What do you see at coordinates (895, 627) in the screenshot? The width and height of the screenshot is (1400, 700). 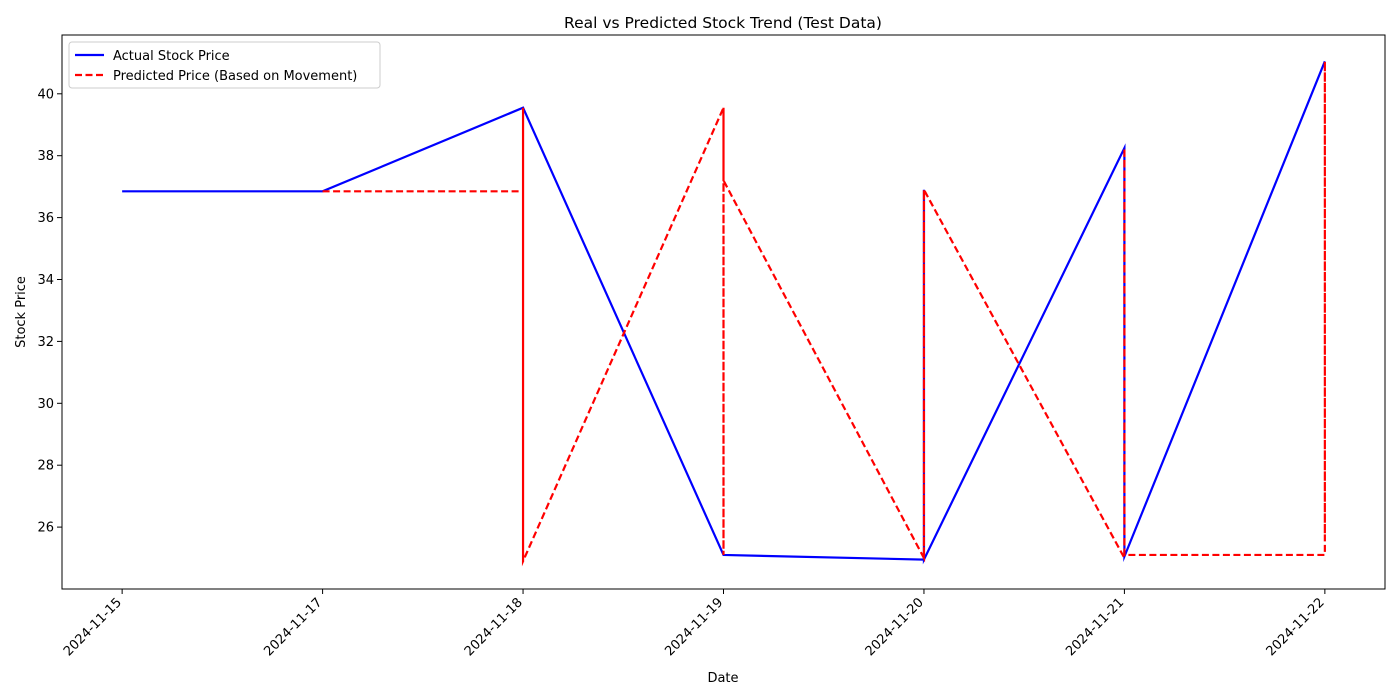 I see `x-tick-label: 2024-11-20` at bounding box center [895, 627].